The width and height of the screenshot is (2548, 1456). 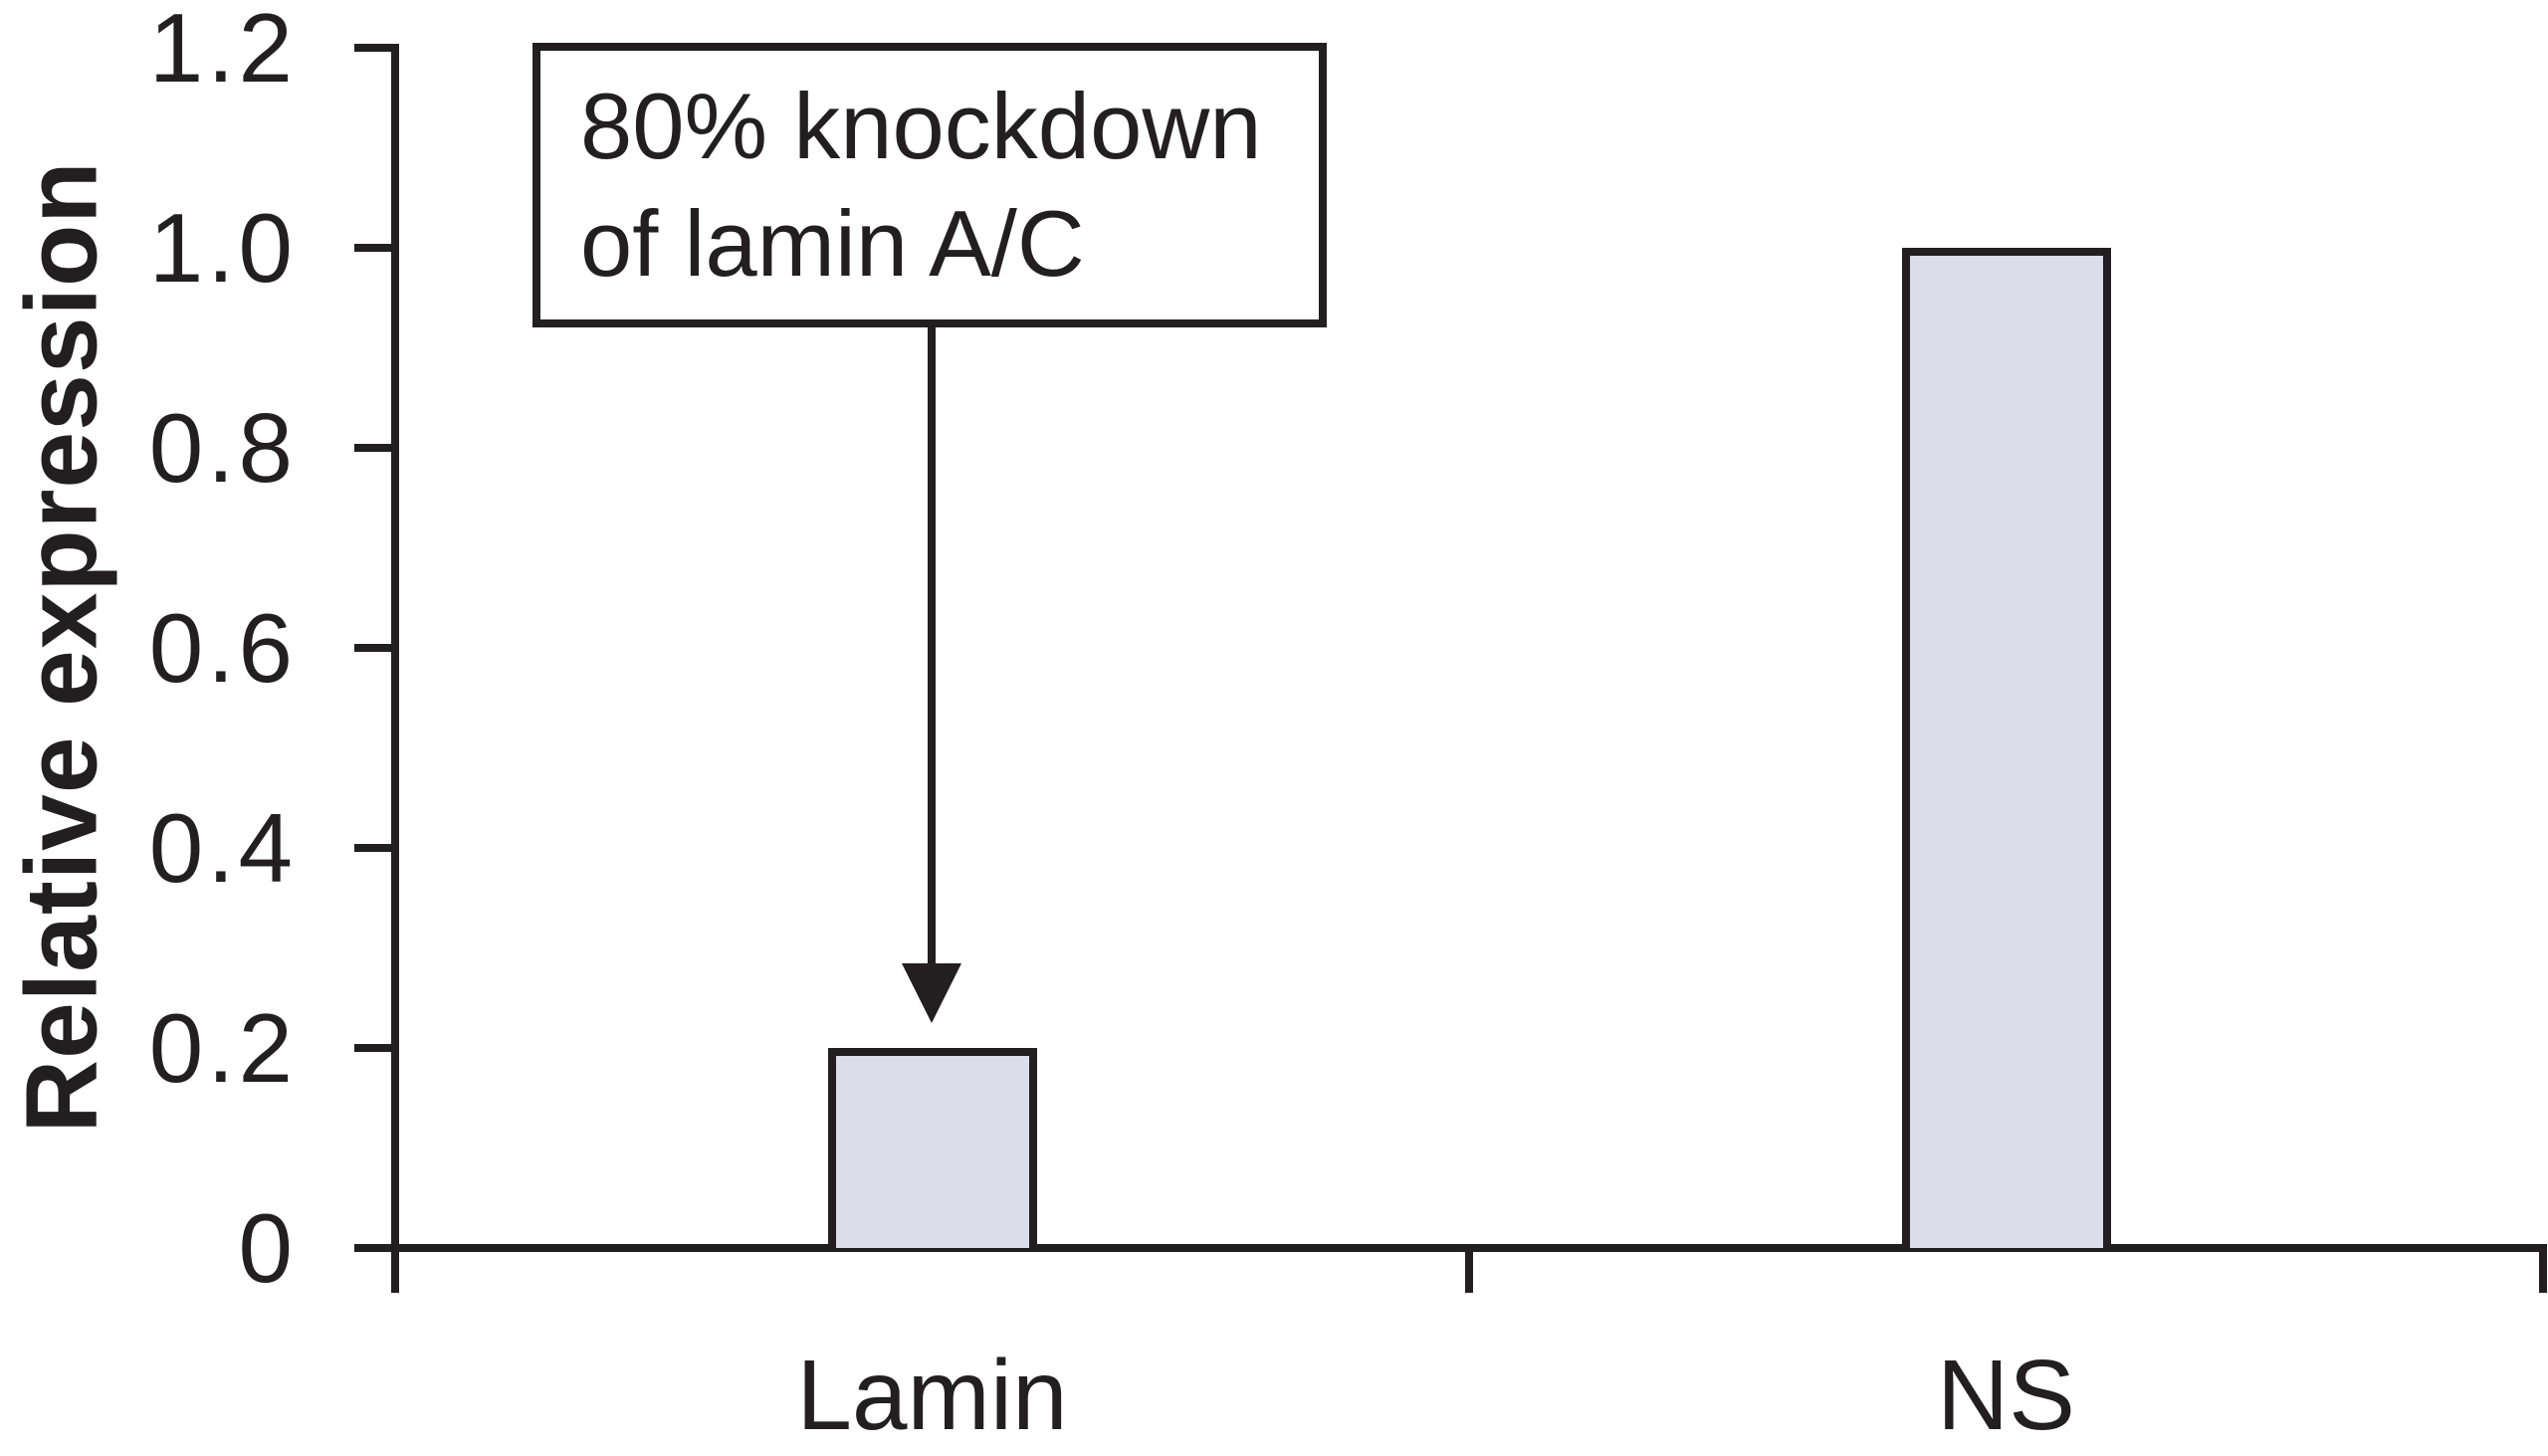 I want to click on x-axis-line, so click(x=1450, y=1248).